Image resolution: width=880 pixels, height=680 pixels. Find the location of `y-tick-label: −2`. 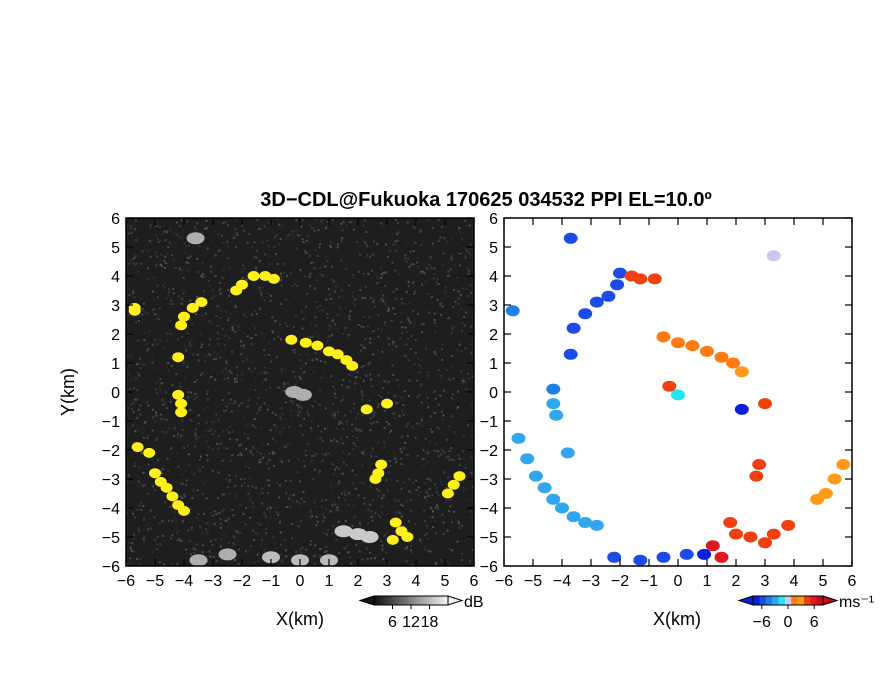

y-tick-label: −2 is located at coordinates (489, 451).